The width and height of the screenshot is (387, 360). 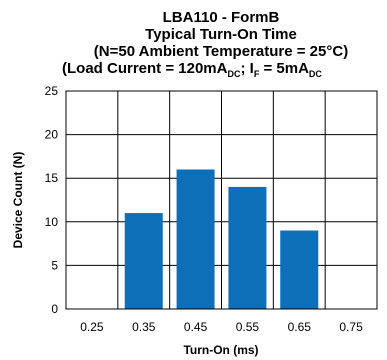 I want to click on y-tick-label-5: 25, so click(x=52, y=91).